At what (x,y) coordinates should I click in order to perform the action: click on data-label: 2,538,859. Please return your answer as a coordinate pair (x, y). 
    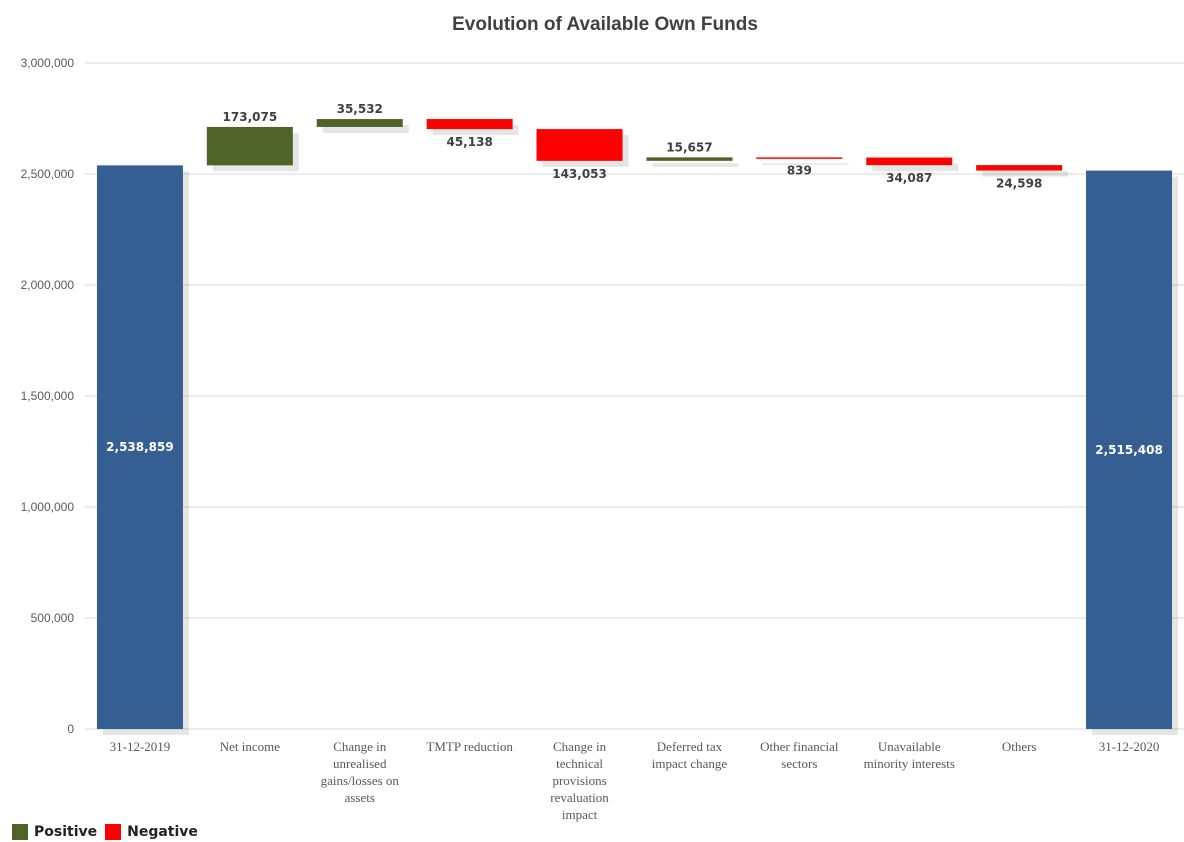
    Looking at the image, I should click on (140, 447).